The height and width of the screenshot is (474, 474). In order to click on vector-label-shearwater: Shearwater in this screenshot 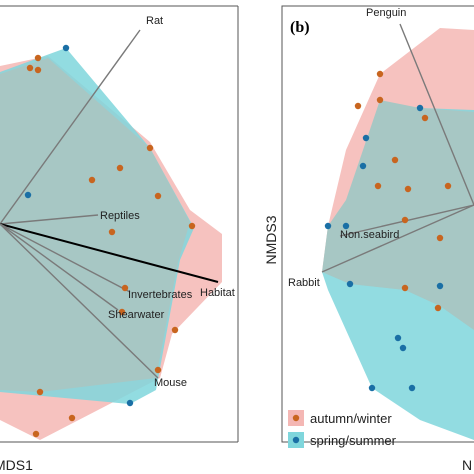, I will do `click(136, 315)`.